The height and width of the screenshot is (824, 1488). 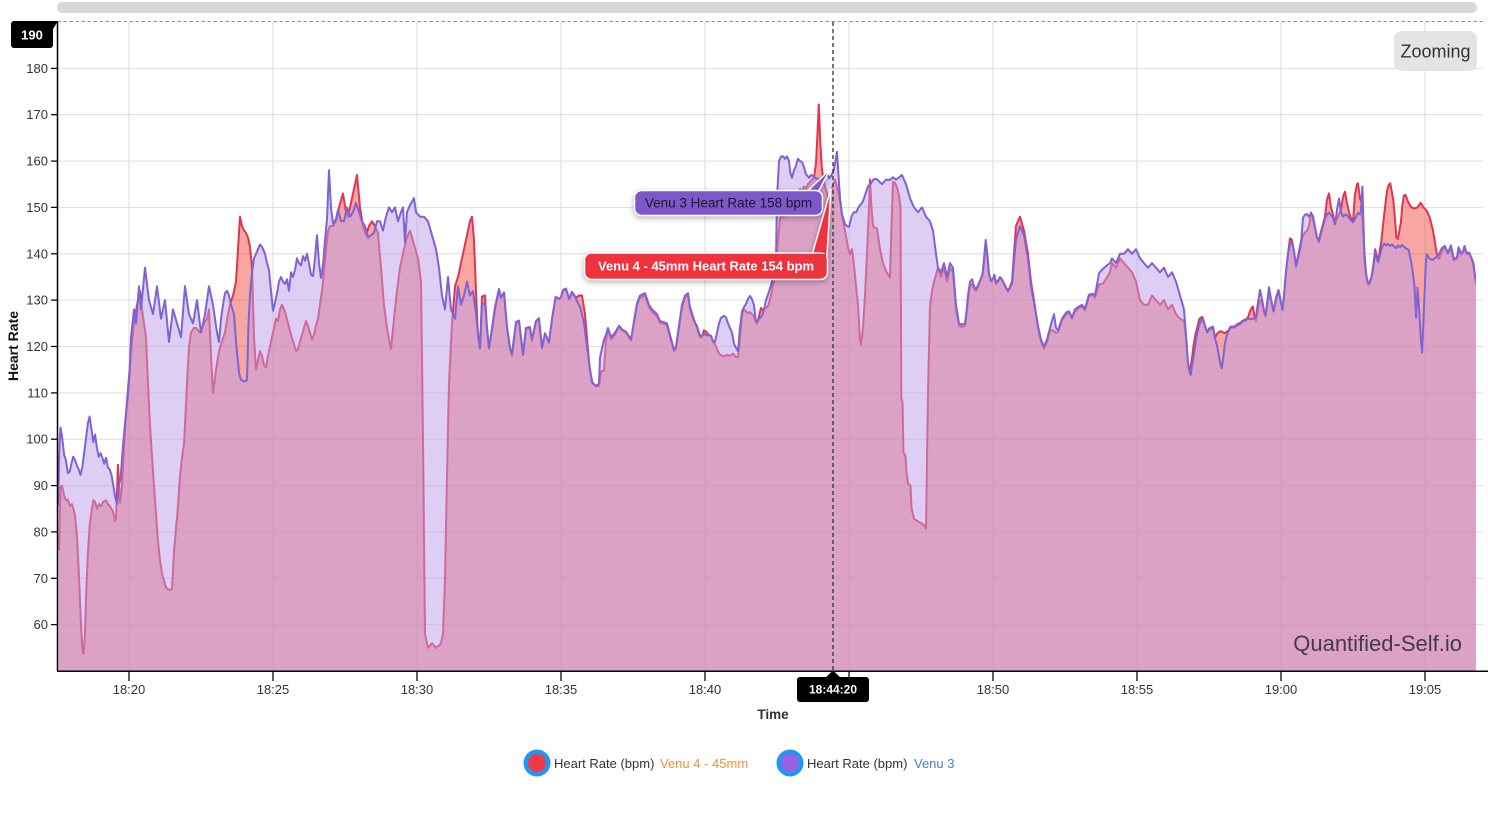 What do you see at coordinates (833, 690) in the screenshot?
I see `svg-text: 18:44:20` at bounding box center [833, 690].